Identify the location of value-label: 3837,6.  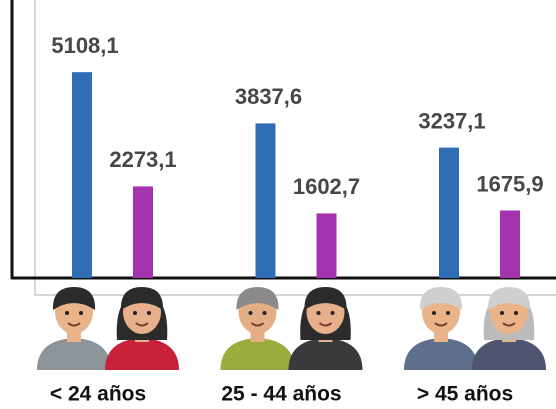
(268, 96).